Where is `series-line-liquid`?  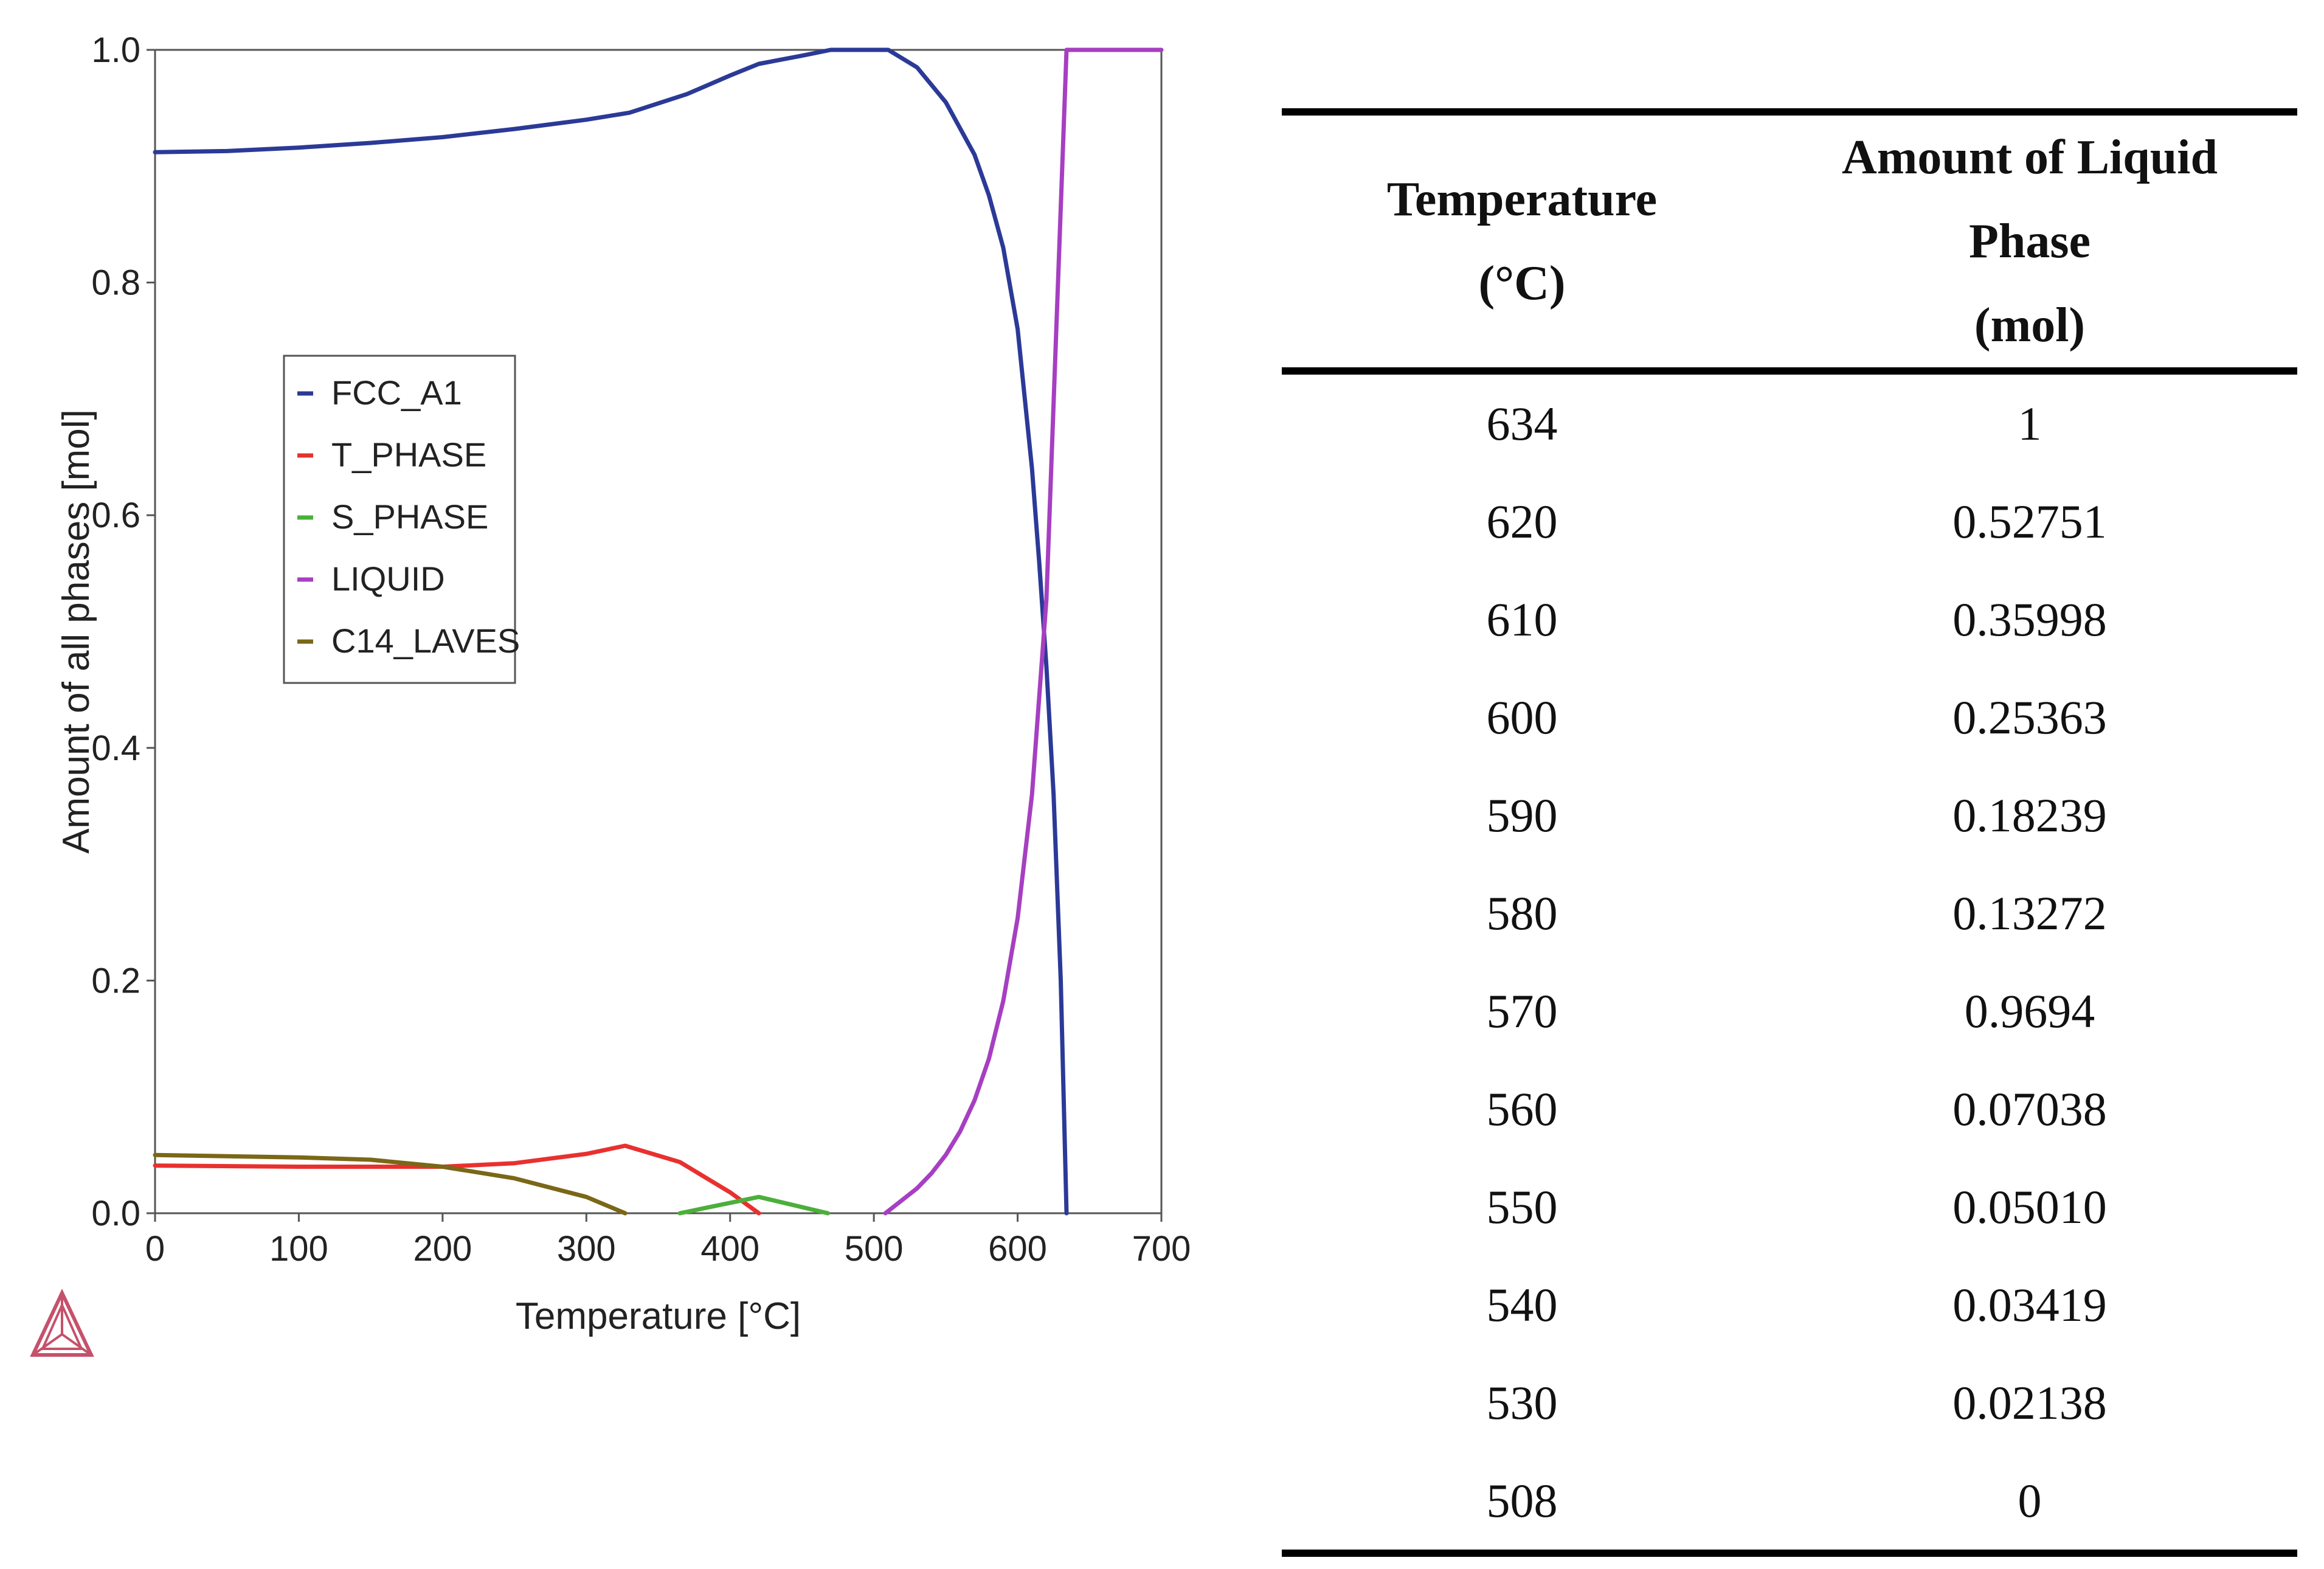 series-line-liquid is located at coordinates (1023, 632).